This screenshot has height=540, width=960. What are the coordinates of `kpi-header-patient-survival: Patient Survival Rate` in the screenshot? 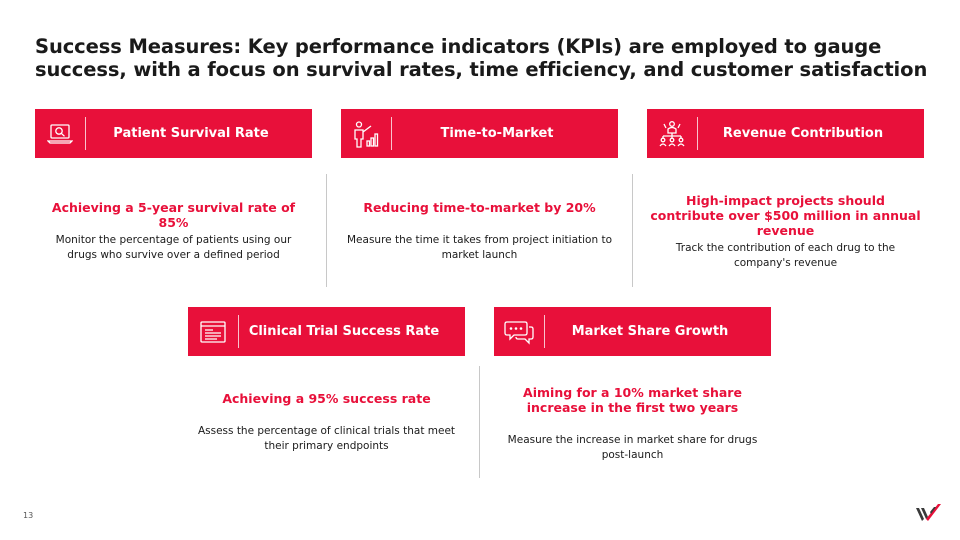 It's located at (173, 133).